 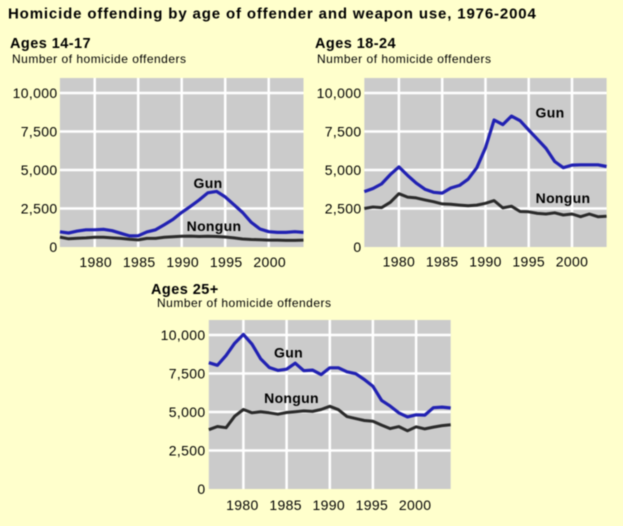 I want to click on svg-text: Ages 25+, so click(x=185, y=290).